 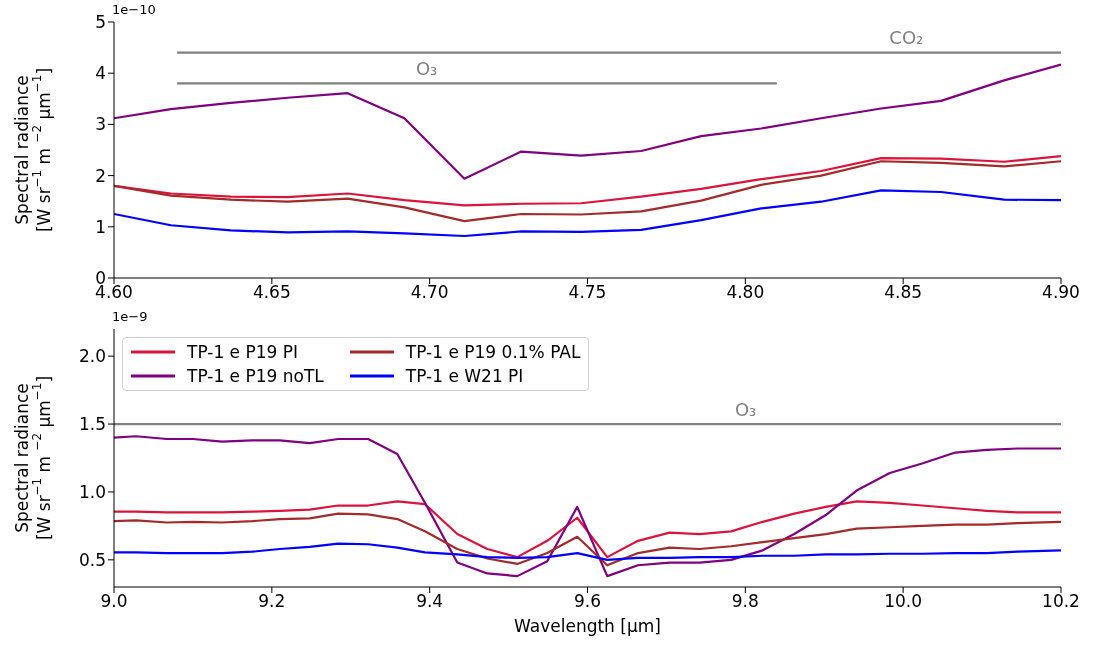 What do you see at coordinates (100, 73) in the screenshot?
I see `y-tick-label: 4` at bounding box center [100, 73].